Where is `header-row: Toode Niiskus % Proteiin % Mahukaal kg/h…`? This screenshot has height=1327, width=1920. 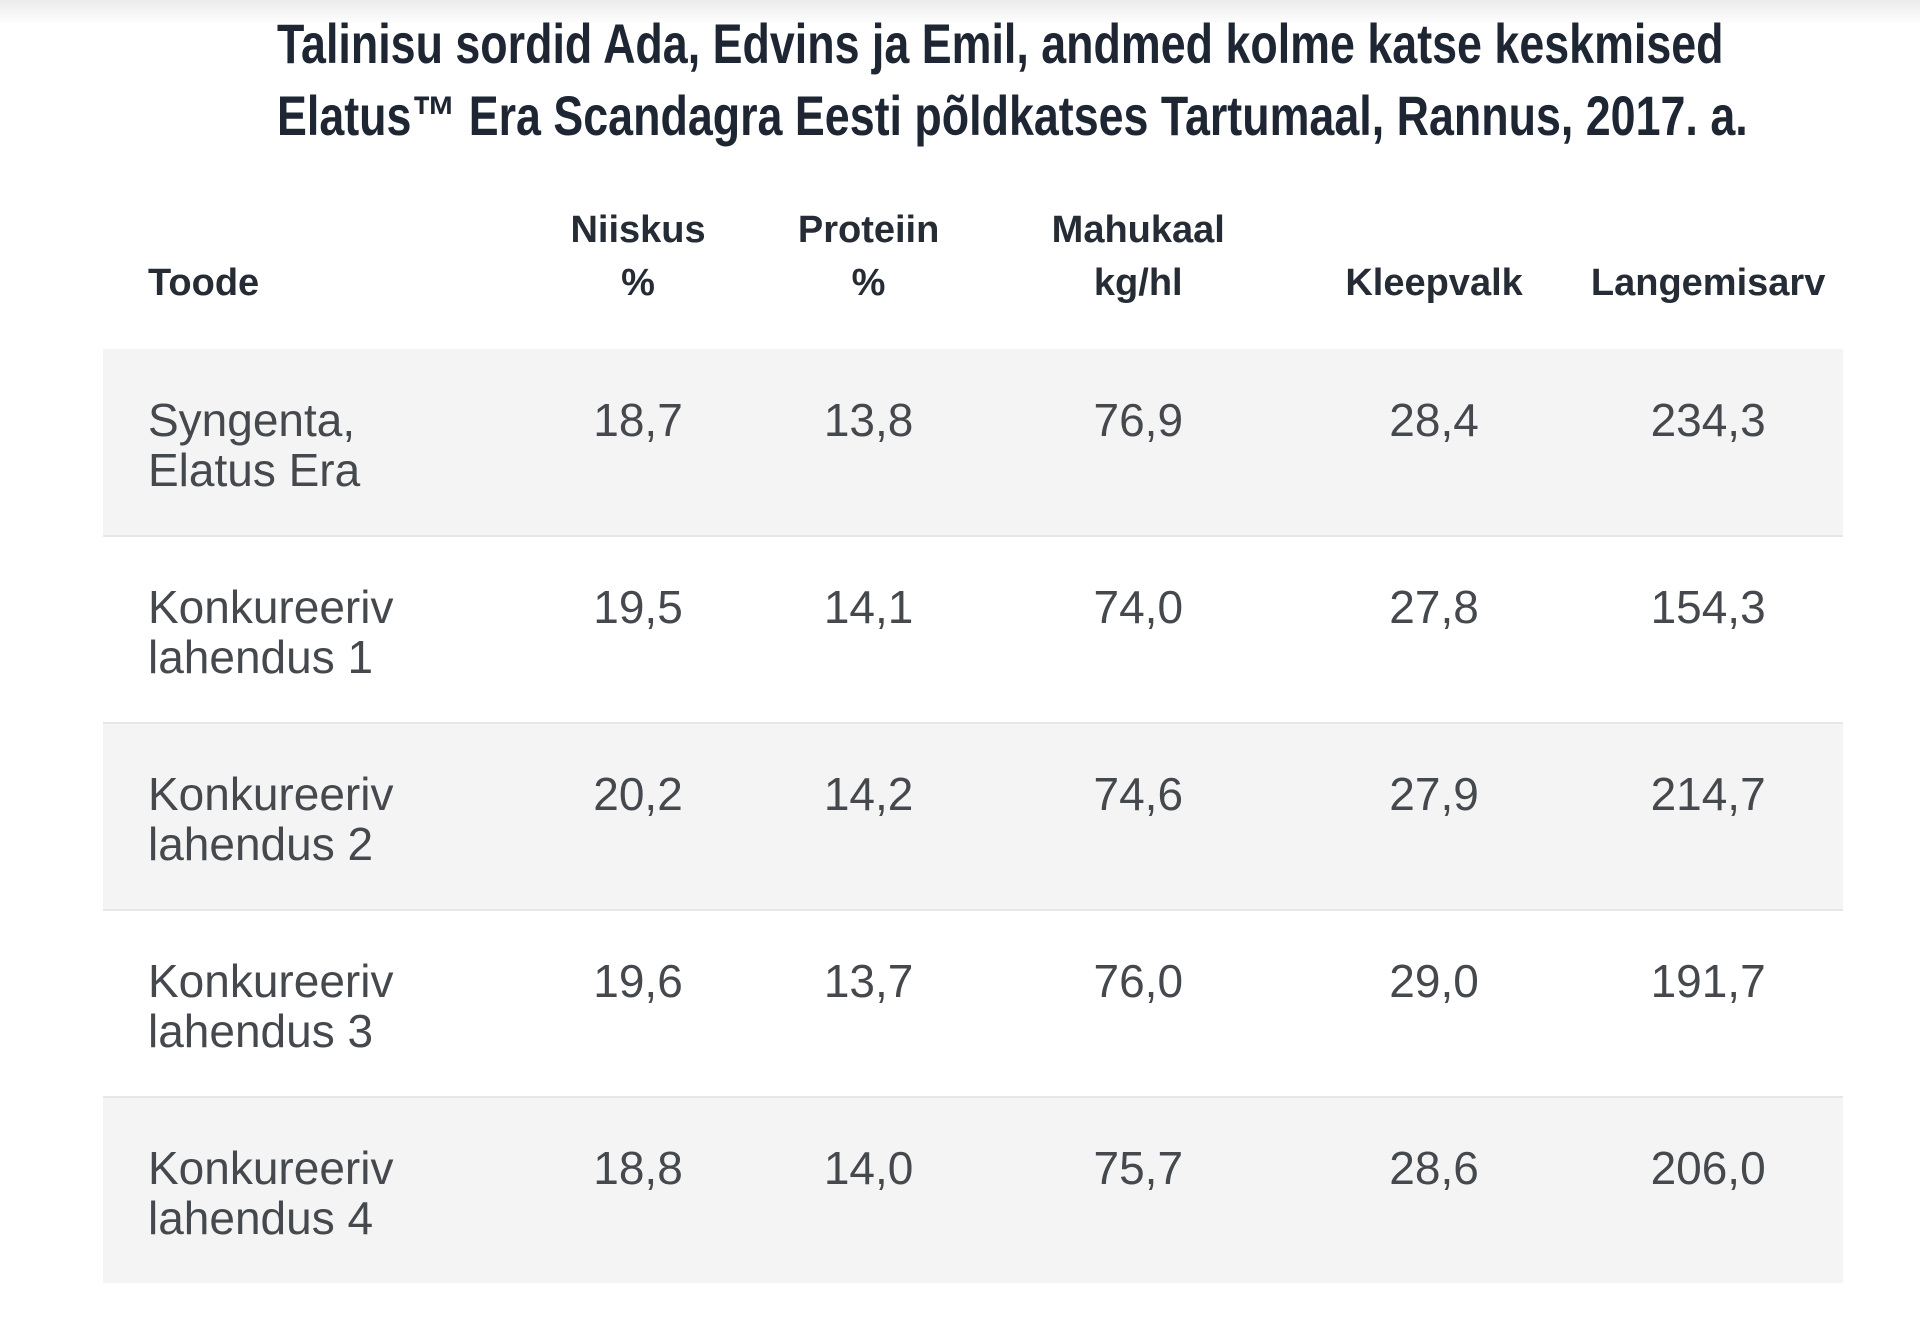
header-row: Toode Niiskus % Proteiin % Mahukaal kg/h… is located at coordinates (973, 276).